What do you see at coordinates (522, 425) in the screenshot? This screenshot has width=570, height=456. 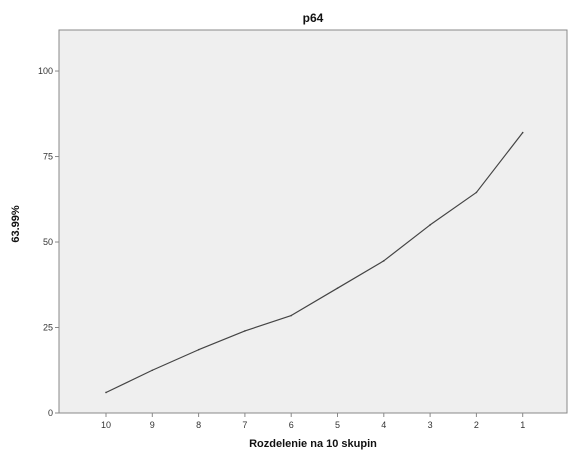 I see `x-tick-label: 1` at bounding box center [522, 425].